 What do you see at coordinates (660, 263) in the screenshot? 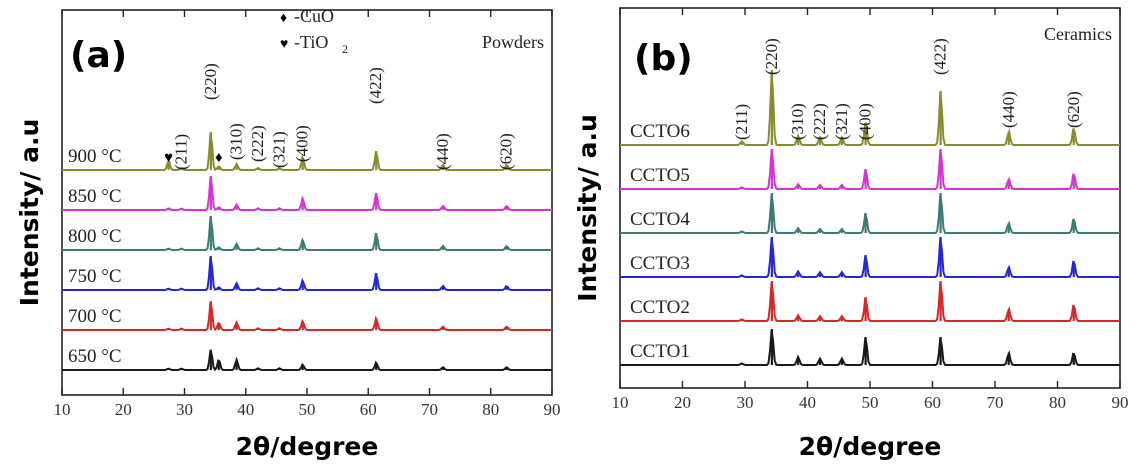
I see `series-label: CCTO3` at bounding box center [660, 263].